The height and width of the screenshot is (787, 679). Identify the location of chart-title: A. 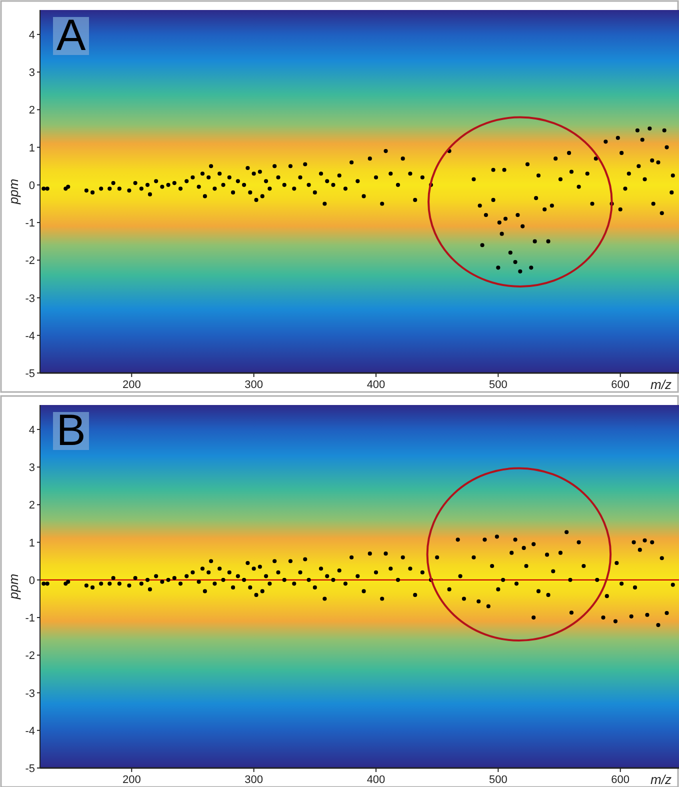
(71, 35).